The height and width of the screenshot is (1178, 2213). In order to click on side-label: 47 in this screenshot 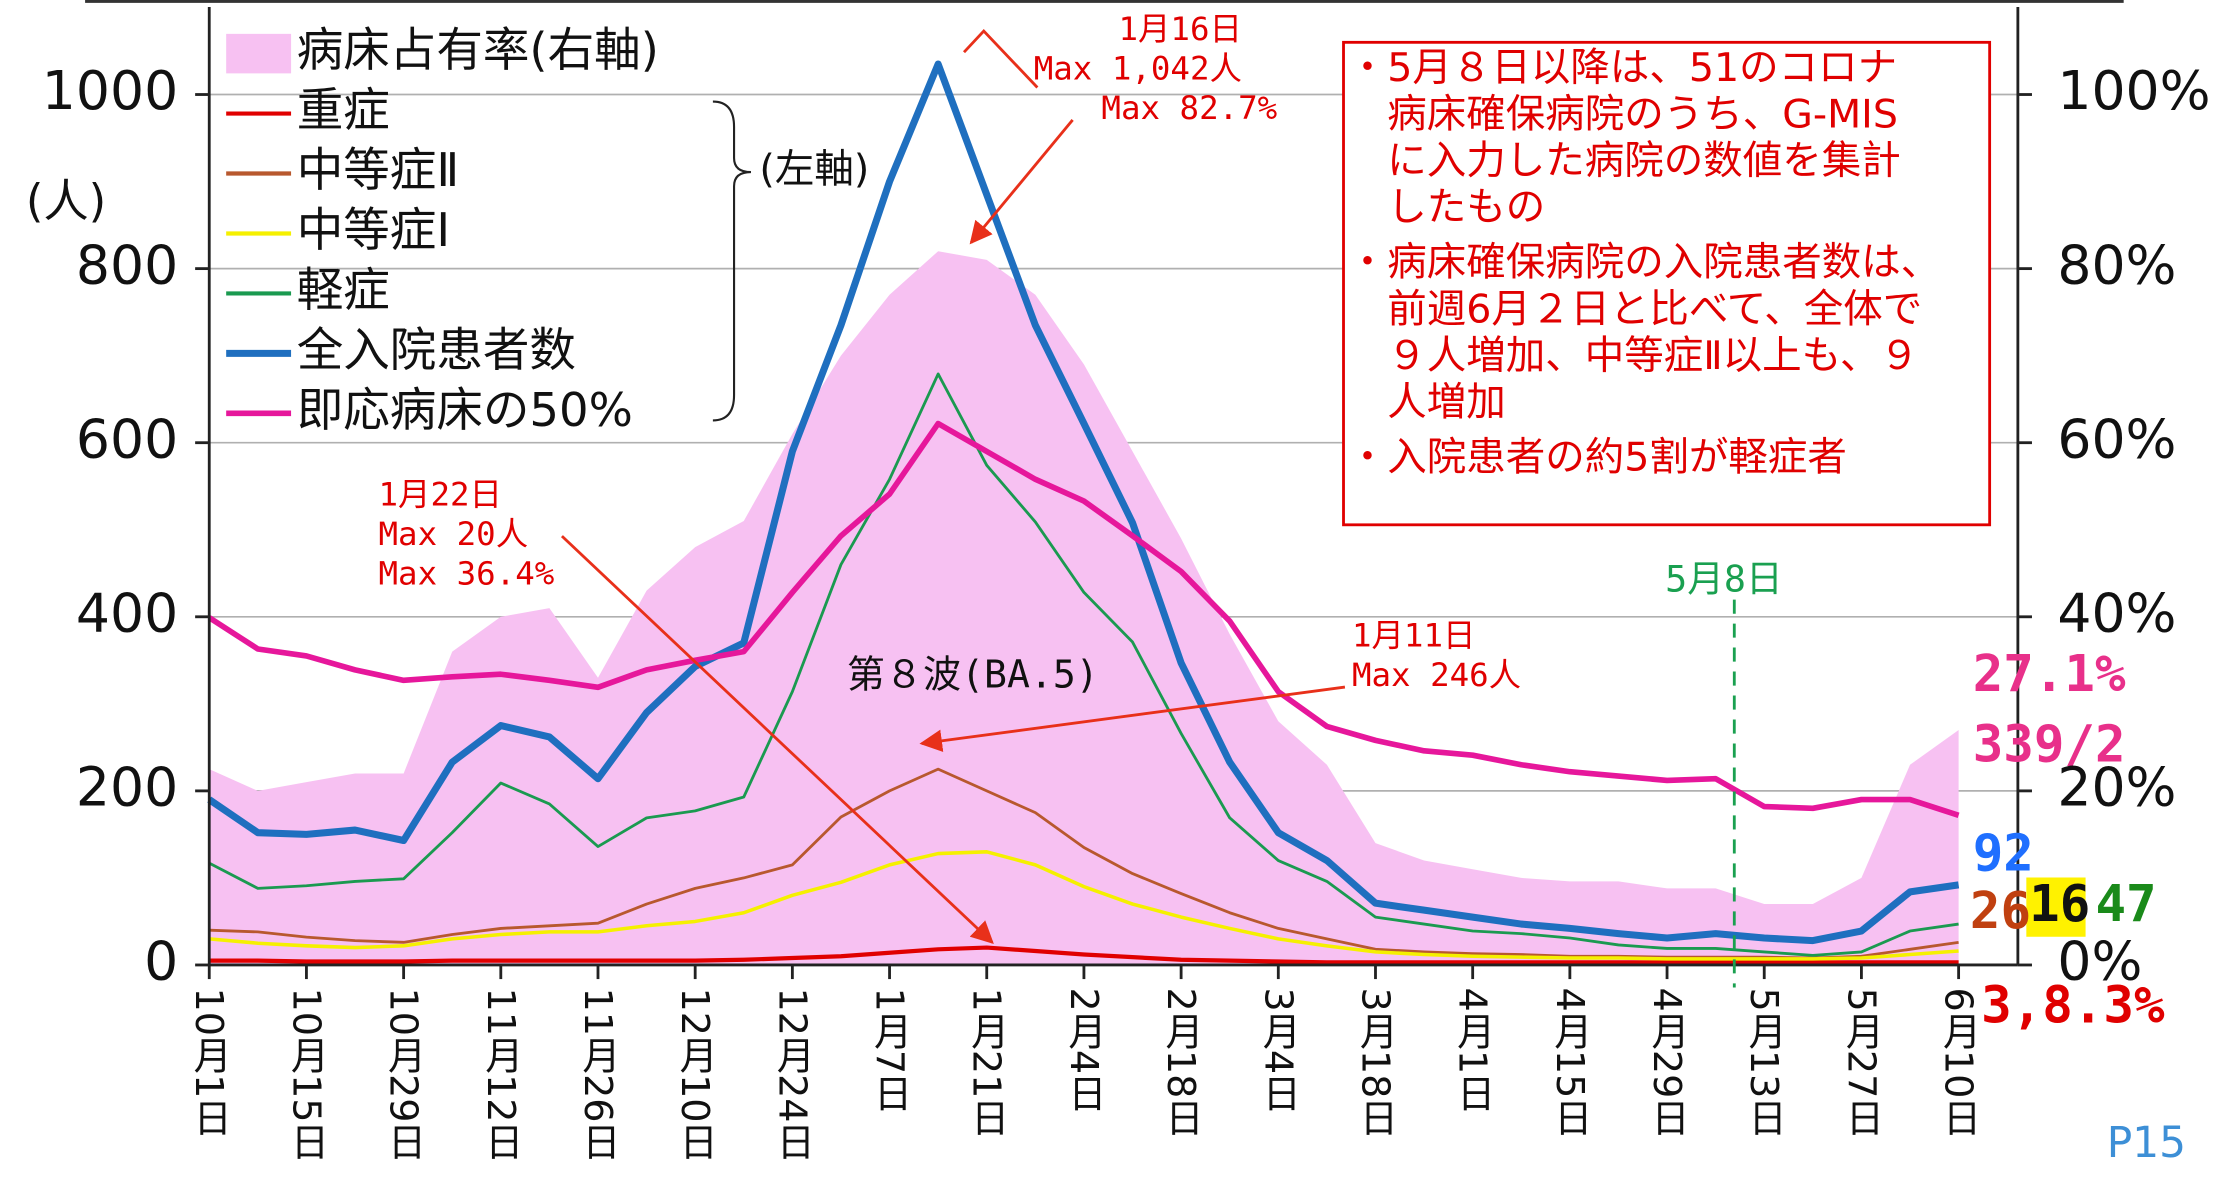, I will do `click(2125, 903)`.